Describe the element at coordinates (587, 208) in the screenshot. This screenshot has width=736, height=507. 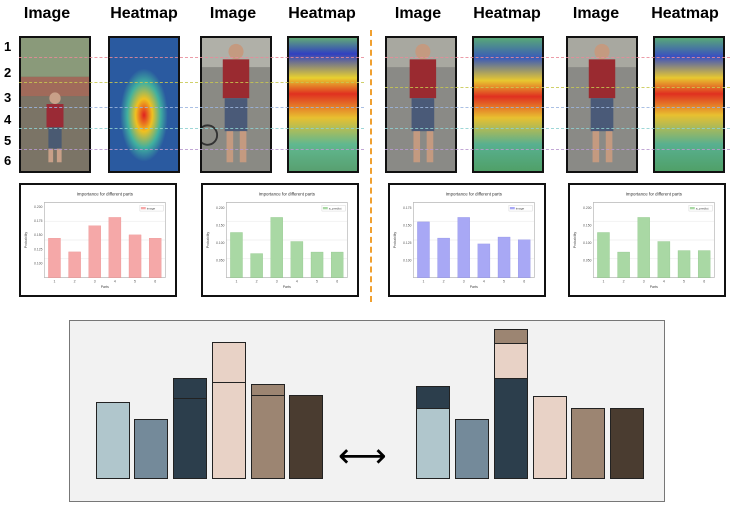
I see `y-tick-label: 0.200` at that location.